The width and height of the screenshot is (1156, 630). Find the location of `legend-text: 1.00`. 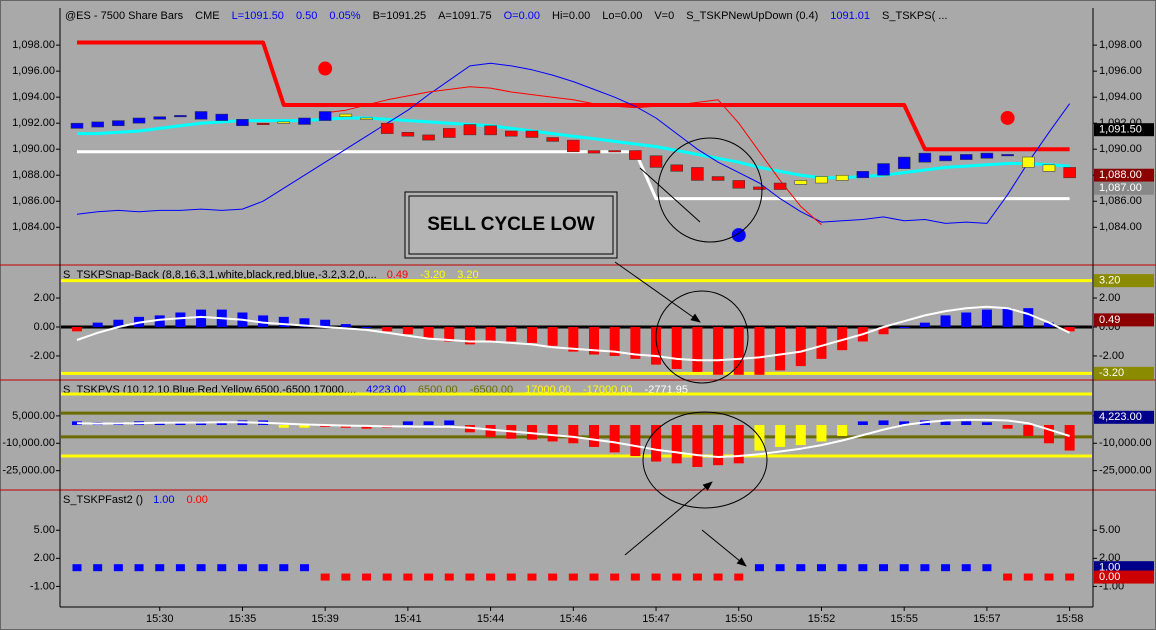

legend-text: 1.00 is located at coordinates (163, 500).